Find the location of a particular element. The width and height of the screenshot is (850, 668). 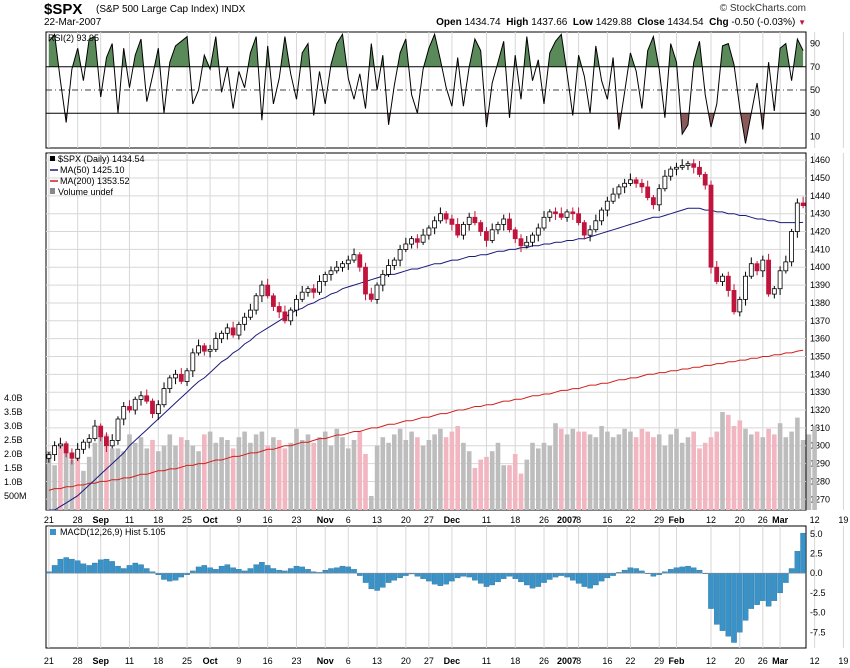

x-tick-label: 11 is located at coordinates (486, 661).